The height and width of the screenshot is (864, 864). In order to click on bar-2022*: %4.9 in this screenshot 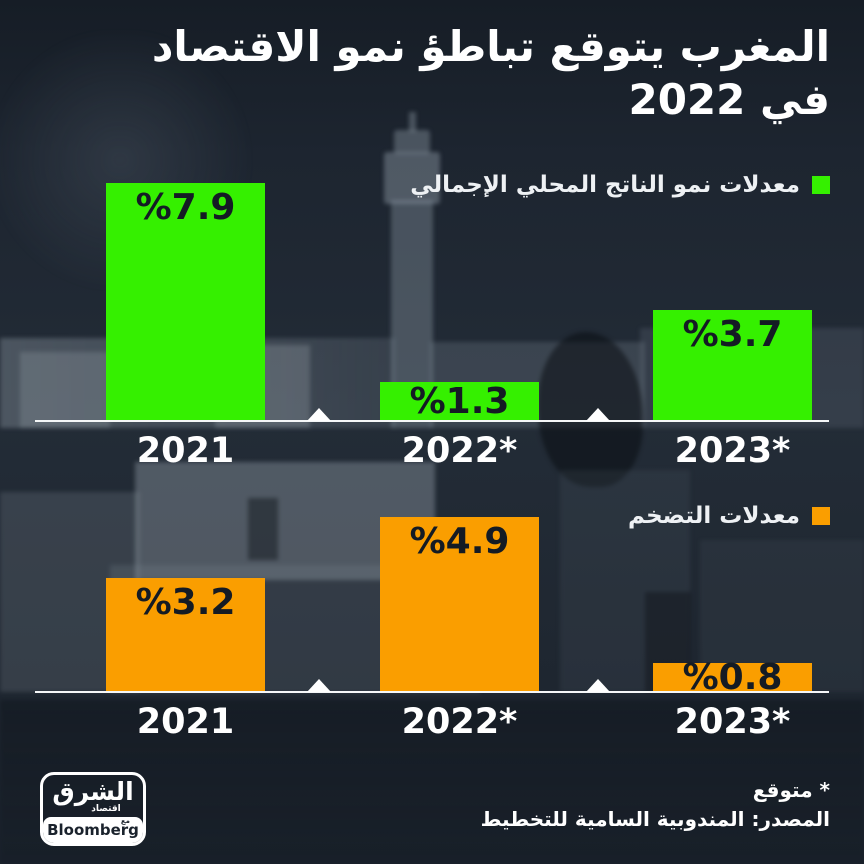, I will do `click(459, 604)`.